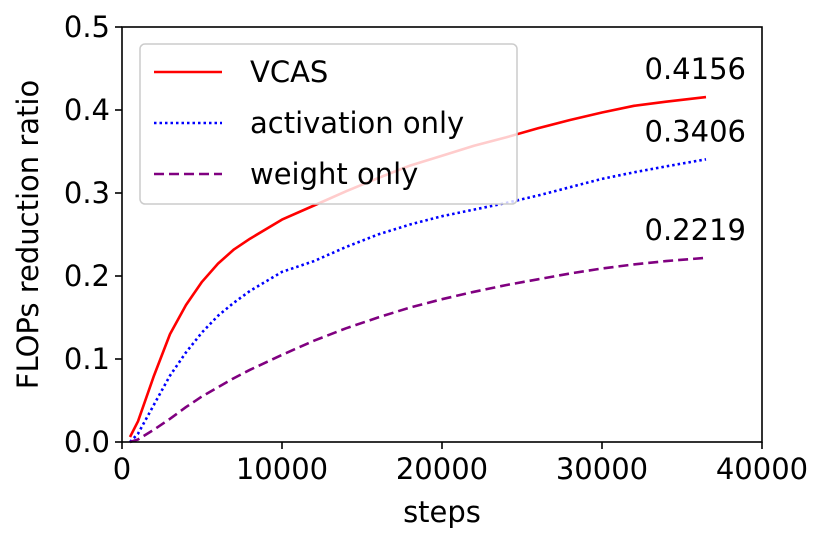 The height and width of the screenshot is (543, 830). I want to click on y-tick-label: 0.1, so click(87, 359).